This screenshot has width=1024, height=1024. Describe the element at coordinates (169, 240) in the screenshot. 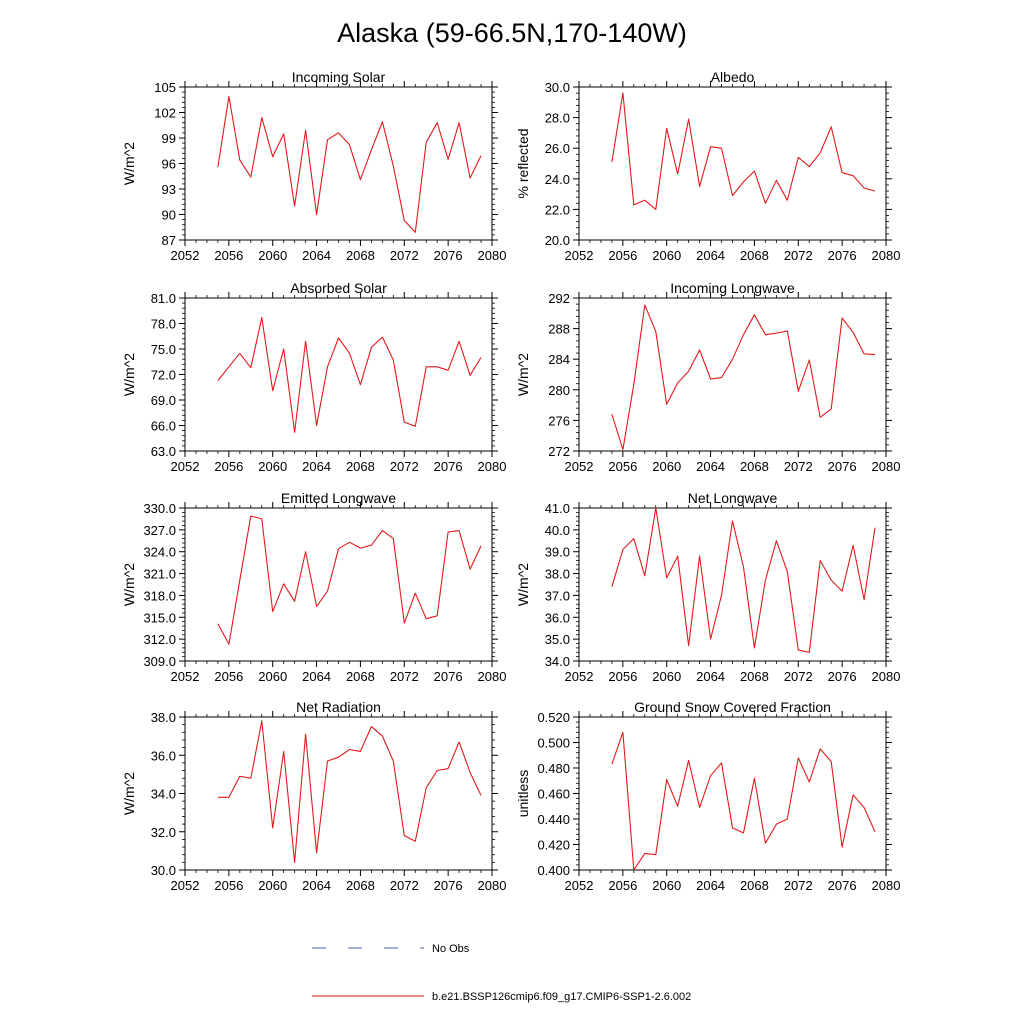

I see `y-tick-label: 87` at that location.